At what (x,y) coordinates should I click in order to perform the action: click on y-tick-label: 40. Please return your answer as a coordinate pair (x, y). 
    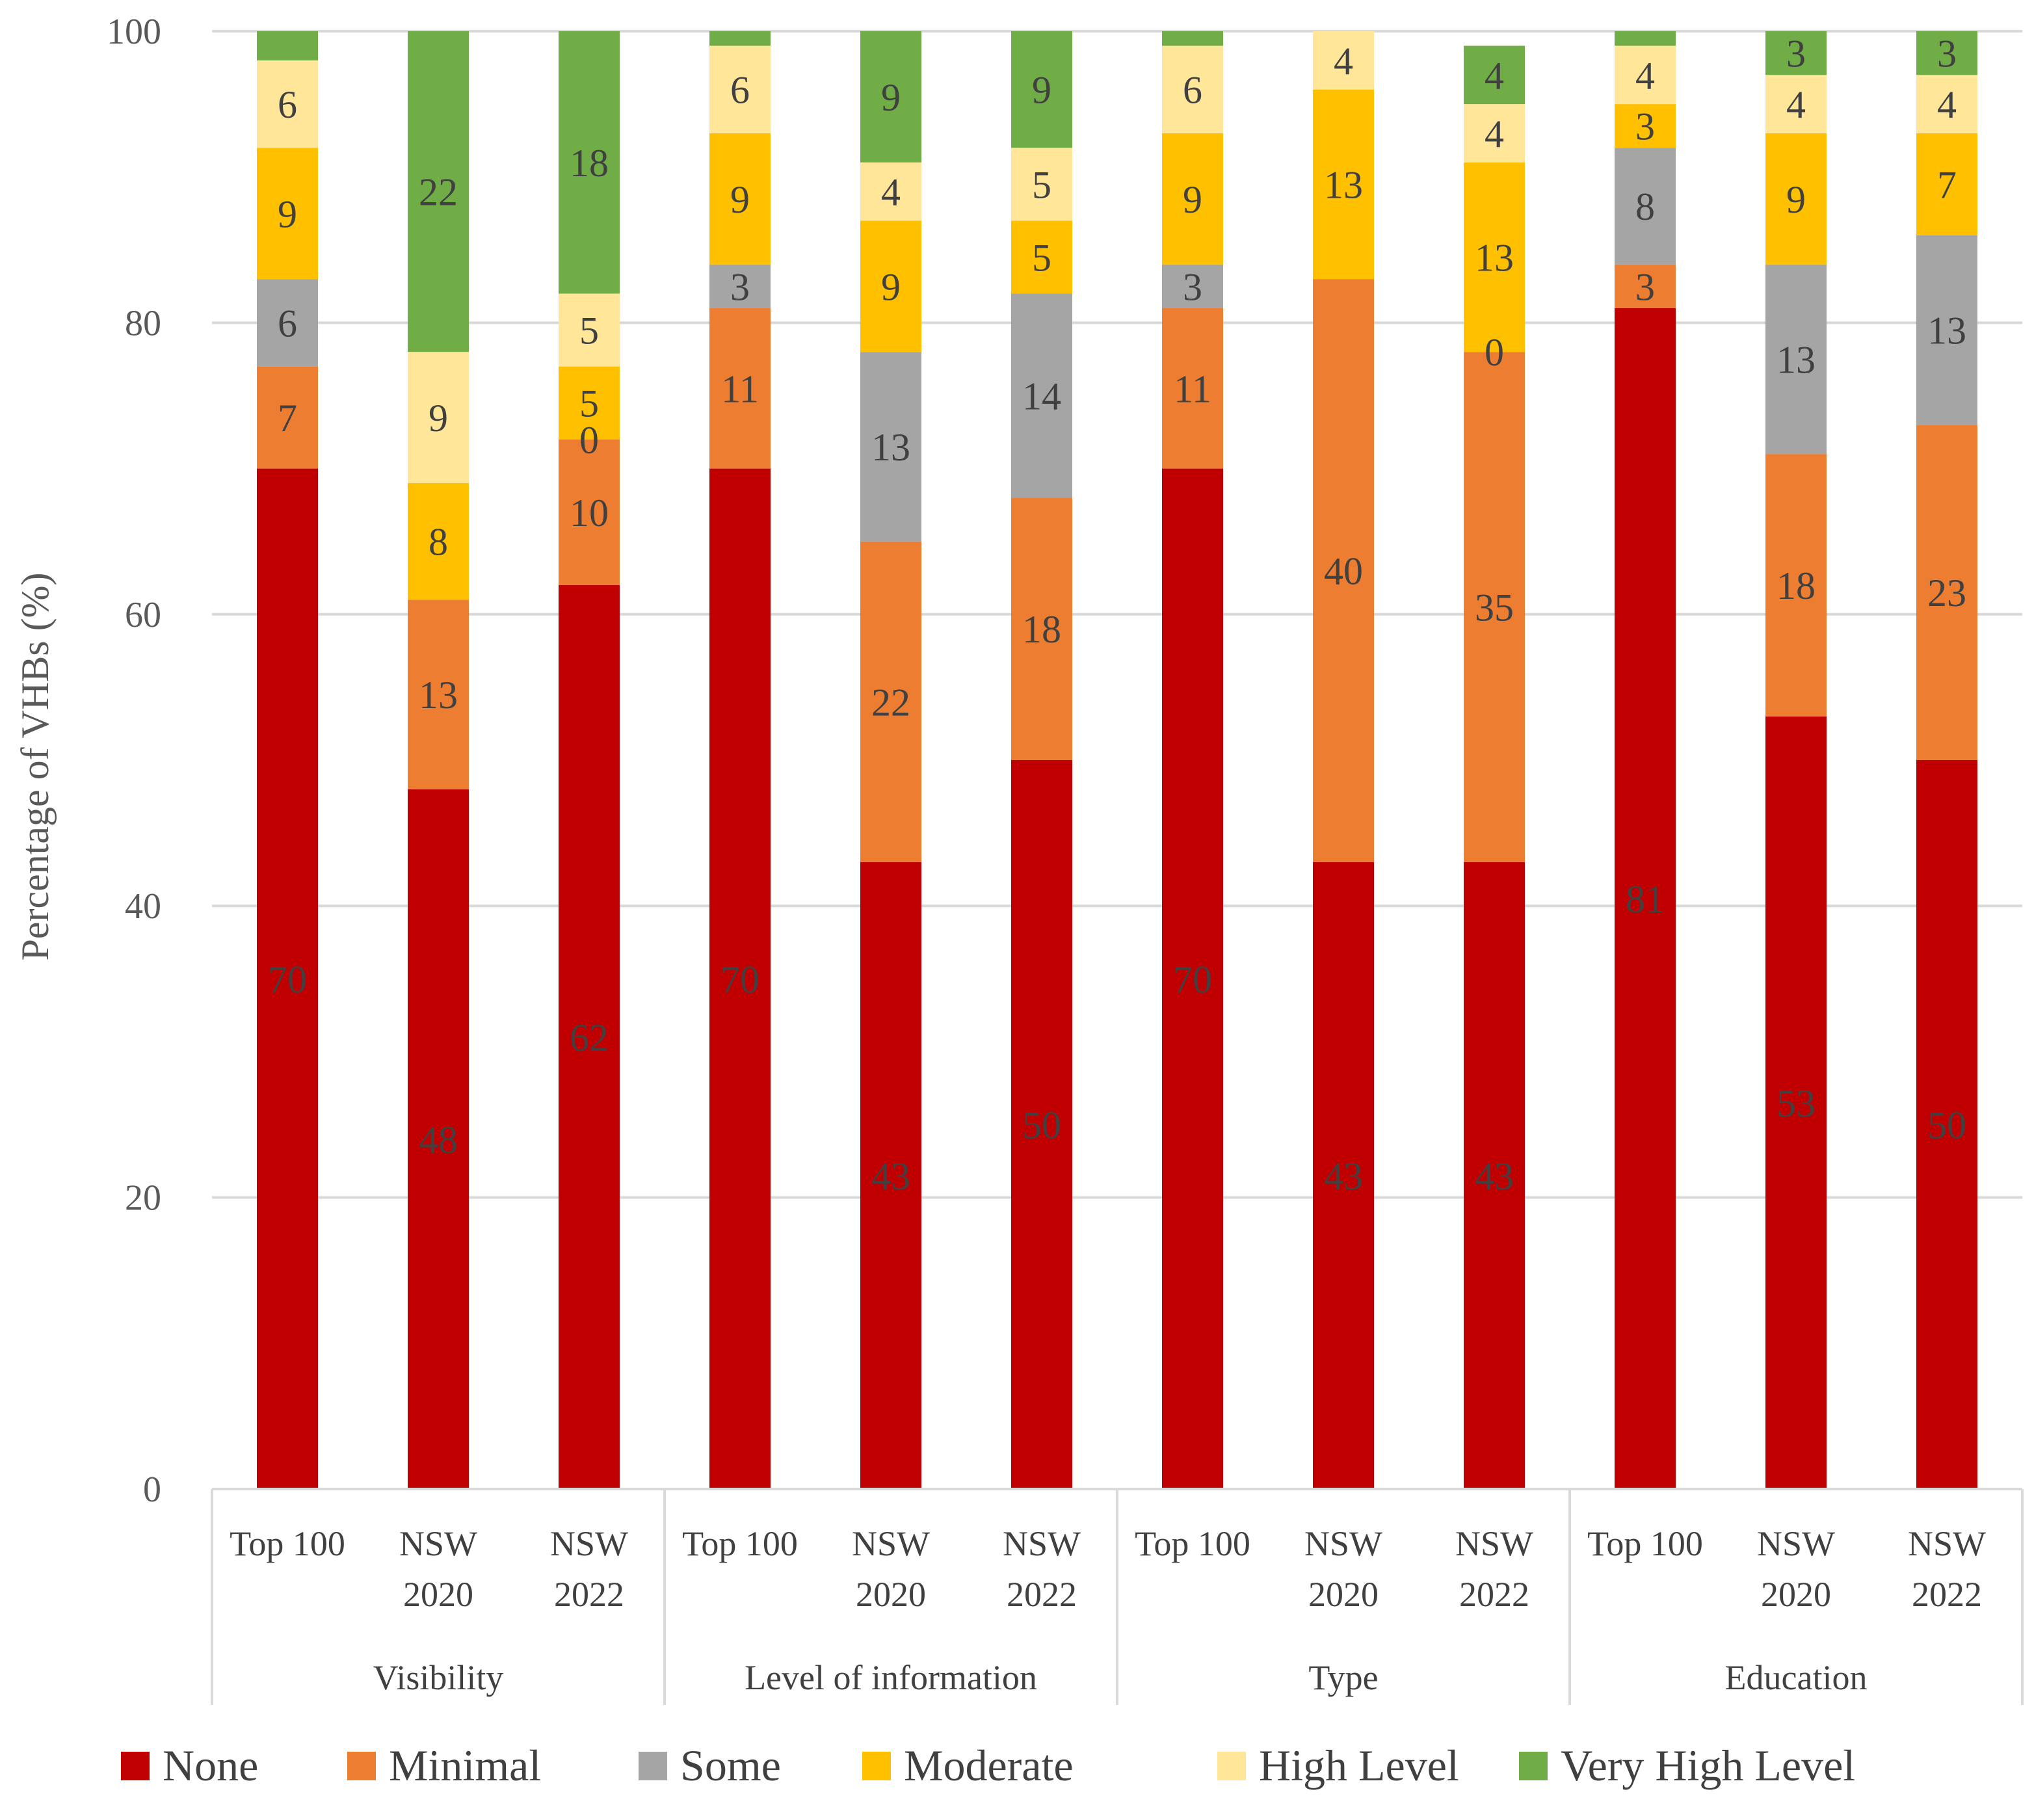
    Looking at the image, I should click on (143, 907).